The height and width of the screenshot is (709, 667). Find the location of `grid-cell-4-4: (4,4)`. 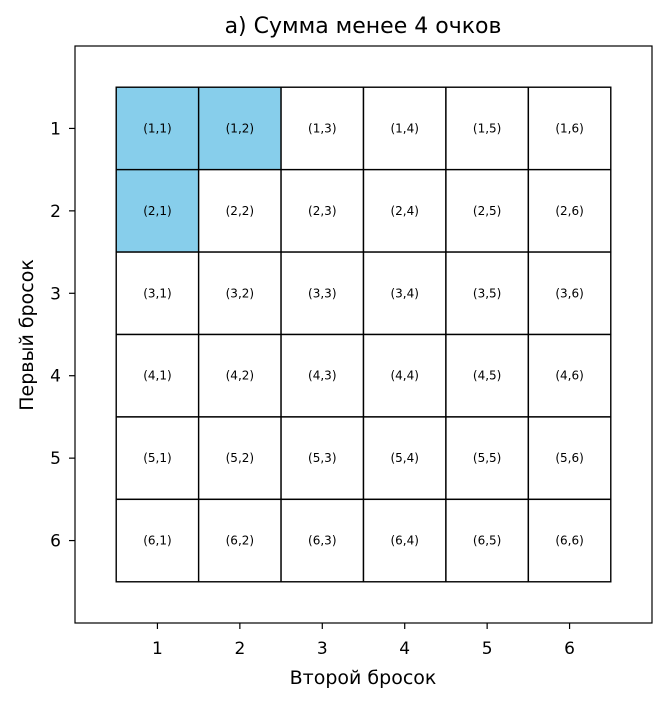

grid-cell-4-4: (4,4) is located at coordinates (404, 375).